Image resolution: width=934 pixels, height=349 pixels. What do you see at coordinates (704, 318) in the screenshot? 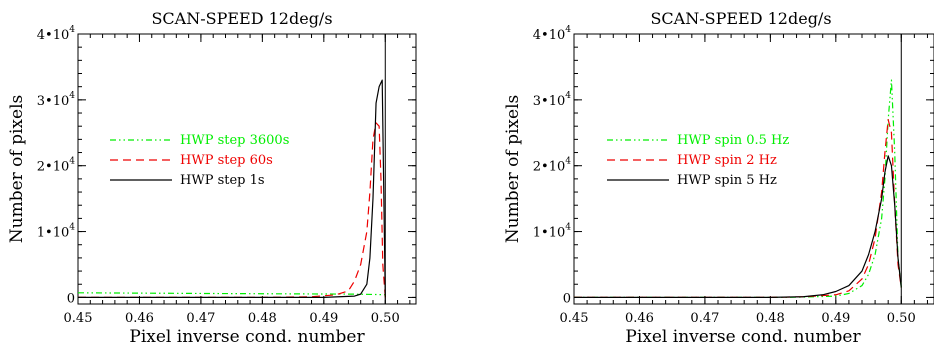
I see `right-x-tick-label: 0.47` at bounding box center [704, 318].